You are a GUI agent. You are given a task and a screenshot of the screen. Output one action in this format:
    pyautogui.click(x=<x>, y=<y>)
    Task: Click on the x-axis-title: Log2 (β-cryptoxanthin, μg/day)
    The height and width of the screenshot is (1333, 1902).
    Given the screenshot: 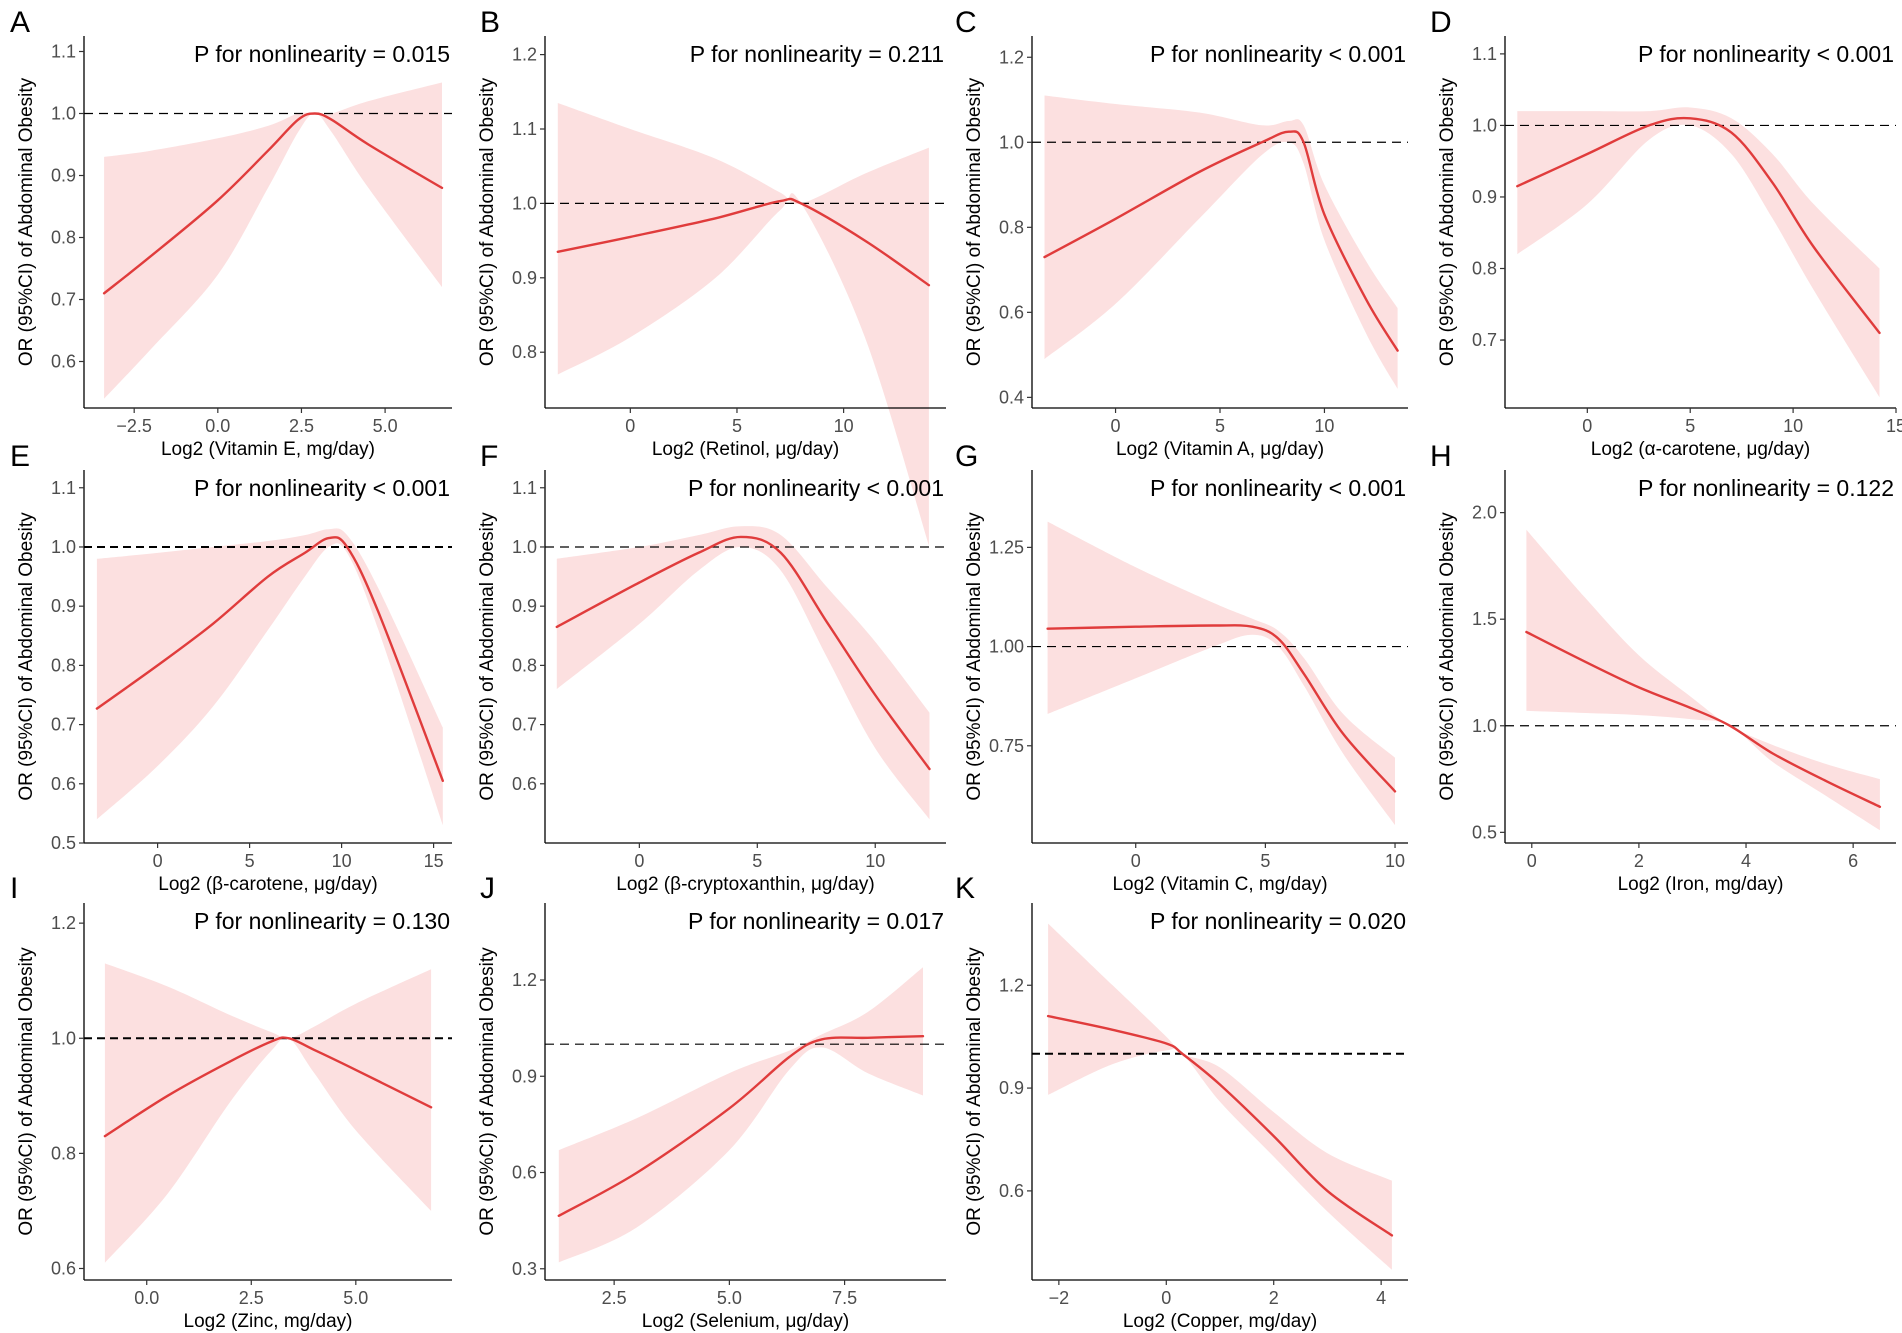 What is the action you would take?
    pyautogui.click(x=745, y=884)
    